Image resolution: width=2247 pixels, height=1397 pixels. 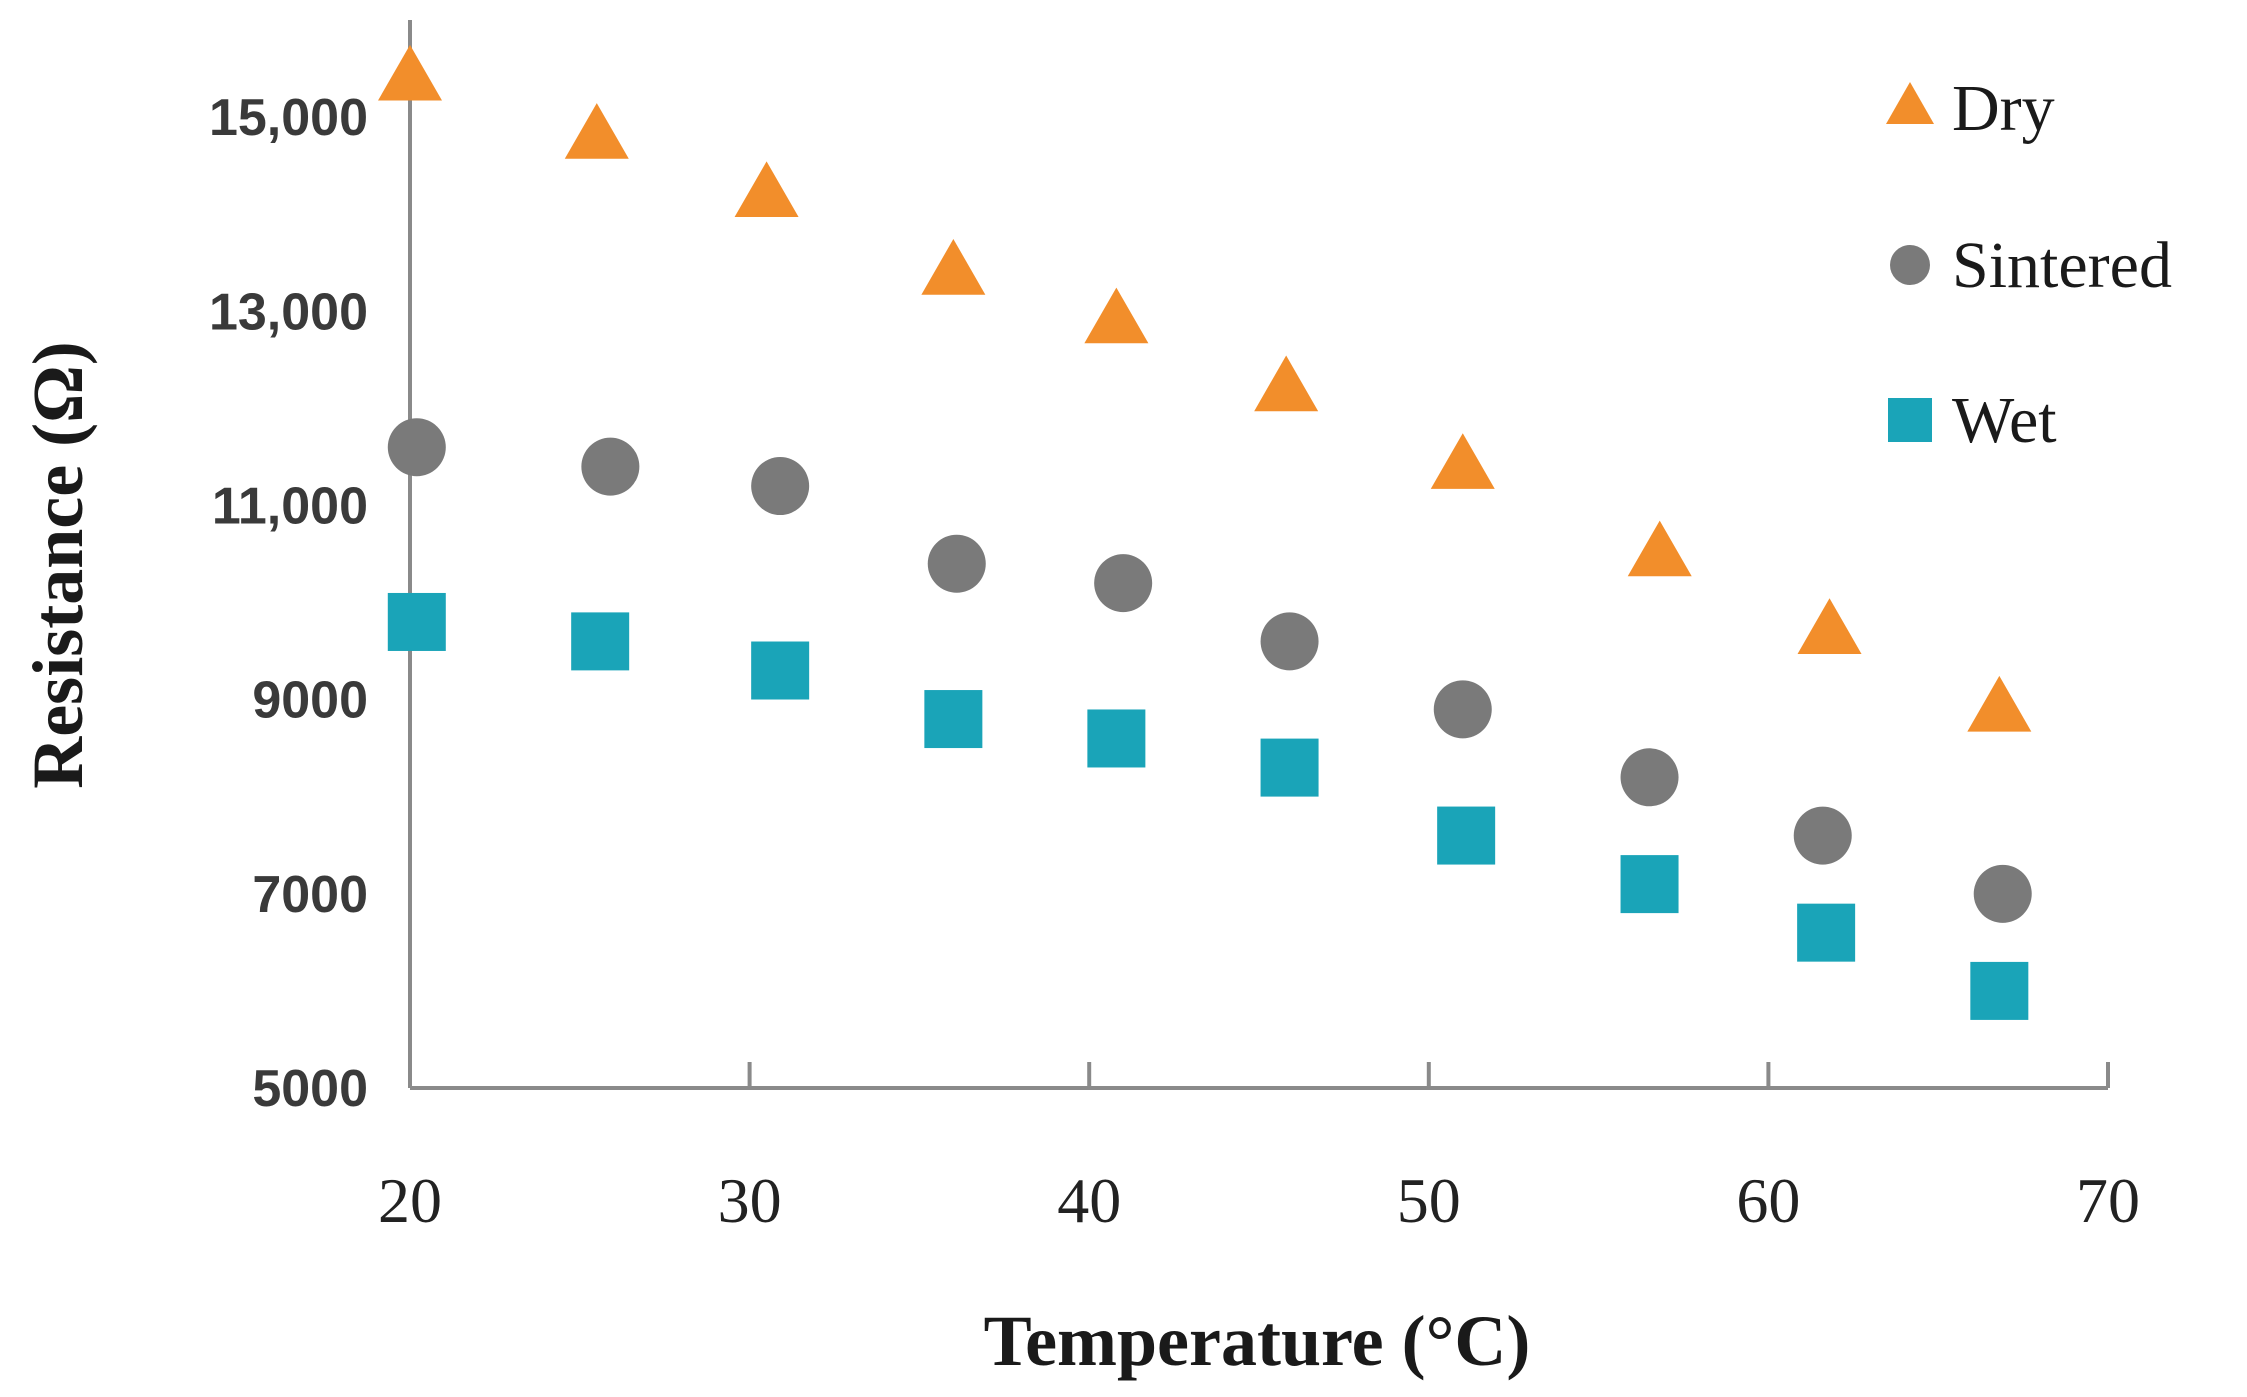 What do you see at coordinates (290, 506) in the screenshot?
I see `y-tick-label: 11,000` at bounding box center [290, 506].